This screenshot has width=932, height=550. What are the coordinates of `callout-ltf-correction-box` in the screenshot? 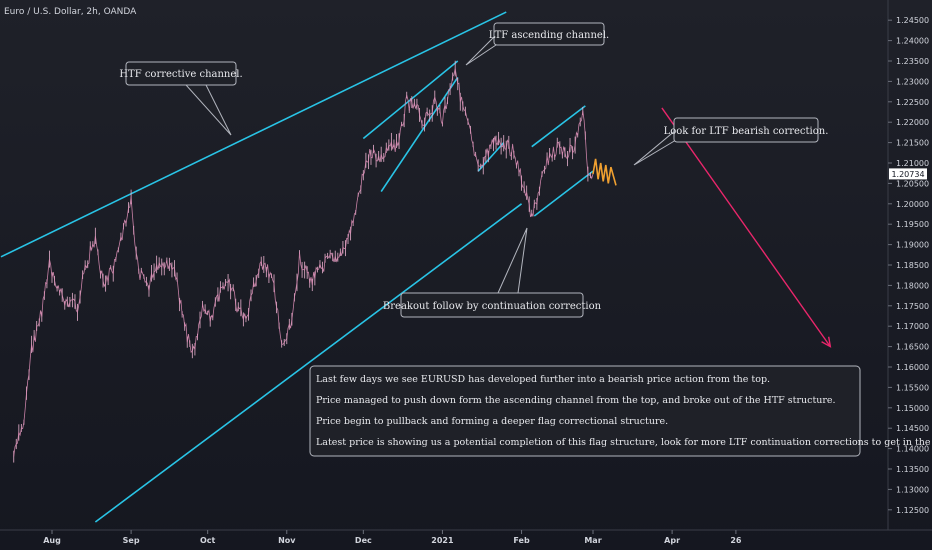 It's located at (746, 130).